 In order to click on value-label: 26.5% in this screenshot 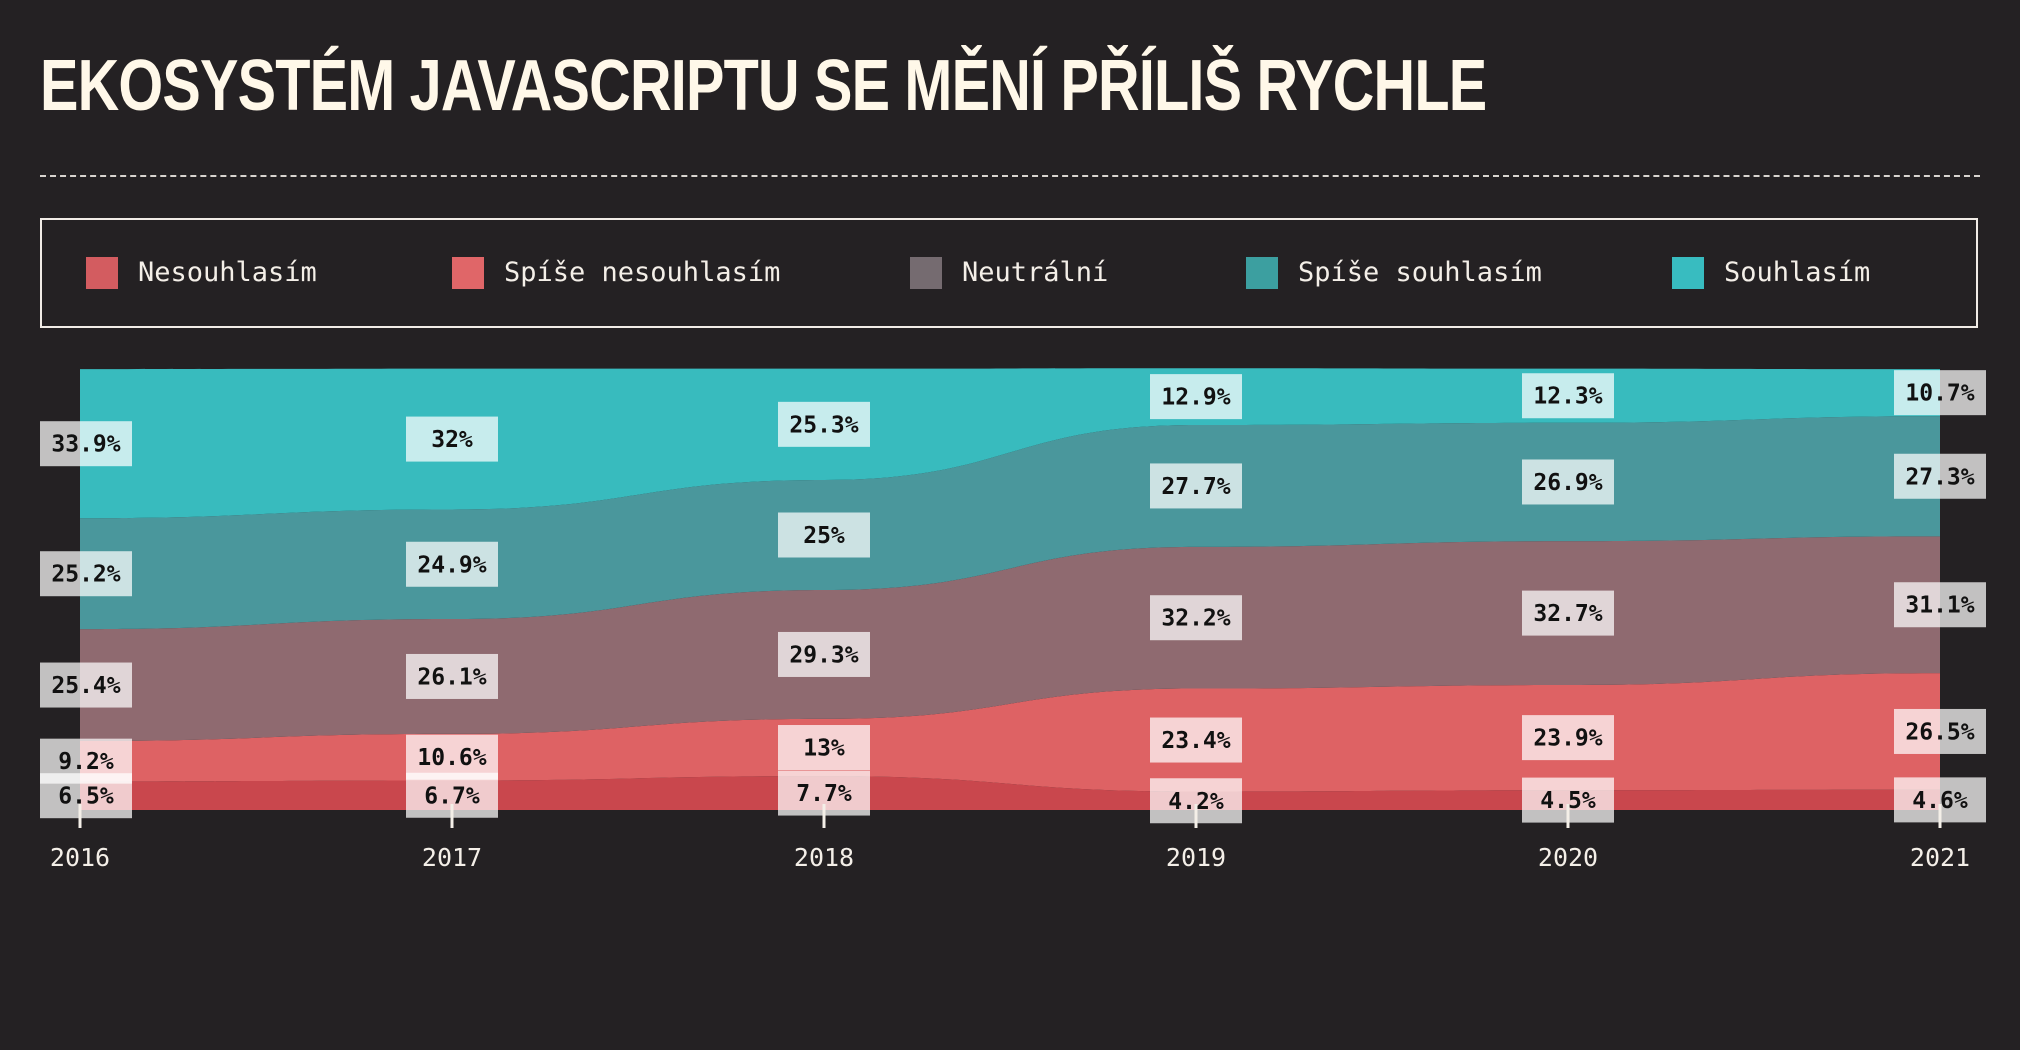, I will do `click(1939, 732)`.